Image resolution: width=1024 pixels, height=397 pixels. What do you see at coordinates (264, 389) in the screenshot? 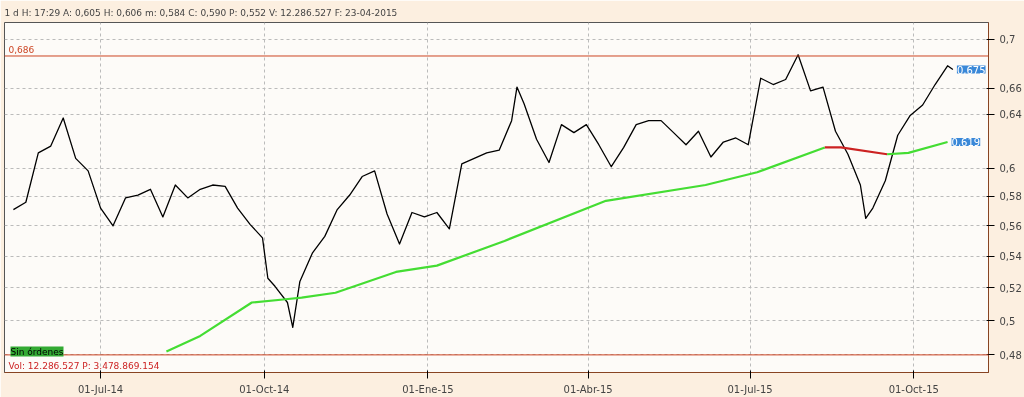
I see `x-tick-label: 01-Oct-14` at bounding box center [264, 389].